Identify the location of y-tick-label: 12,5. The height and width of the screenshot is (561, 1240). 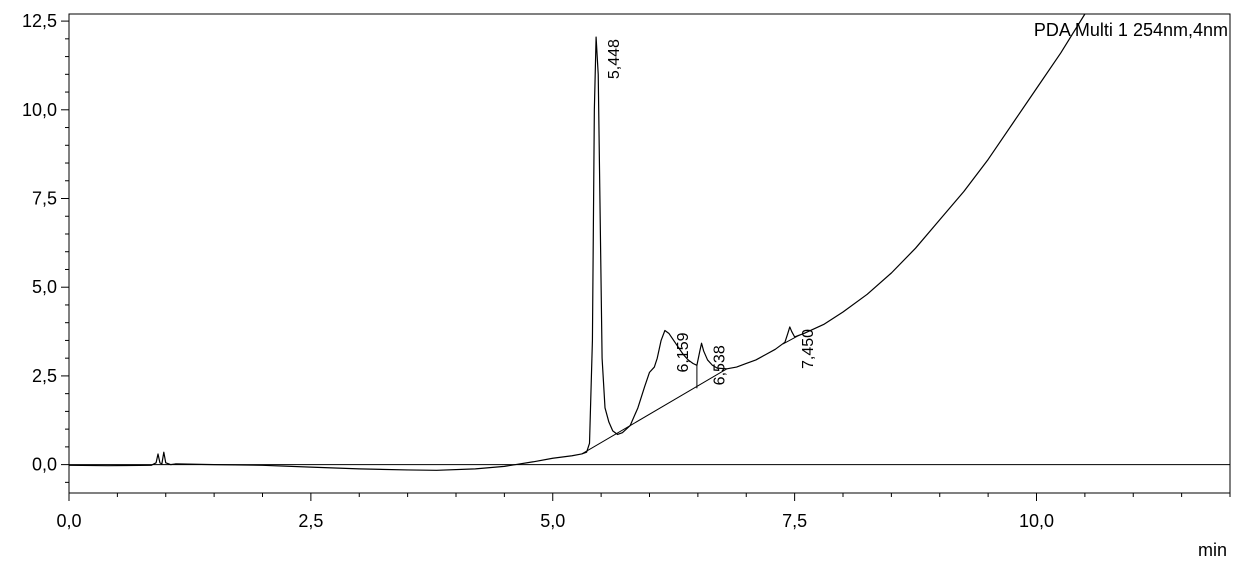
(39, 21).